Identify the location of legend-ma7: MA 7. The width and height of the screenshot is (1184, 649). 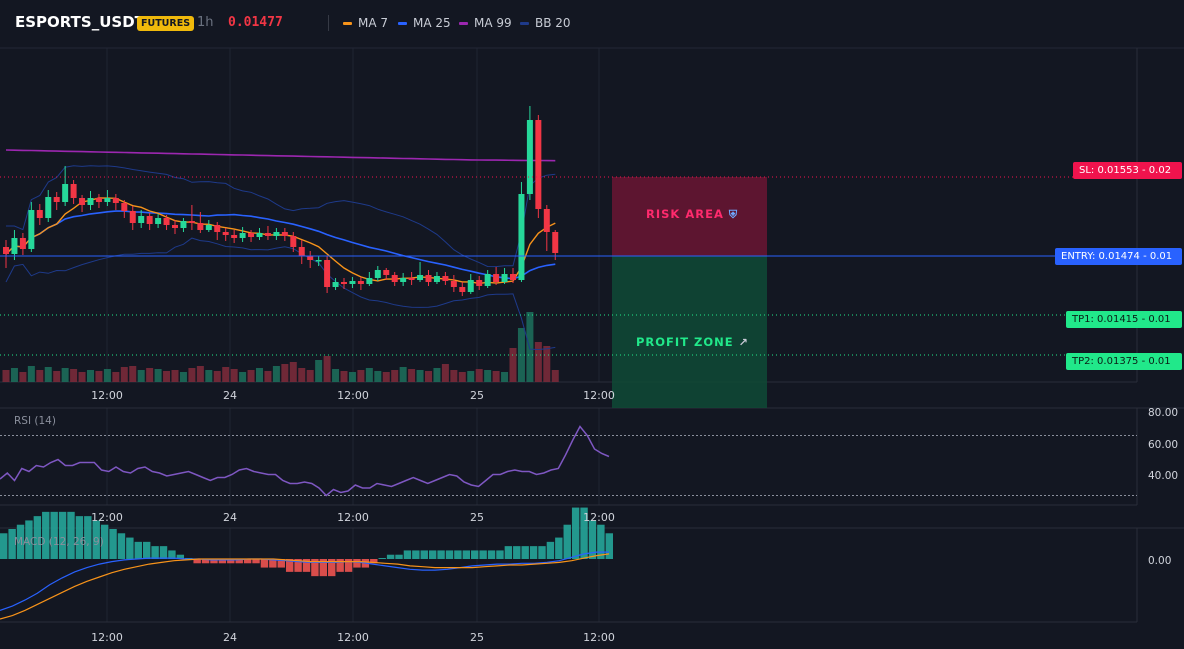
(365, 23).